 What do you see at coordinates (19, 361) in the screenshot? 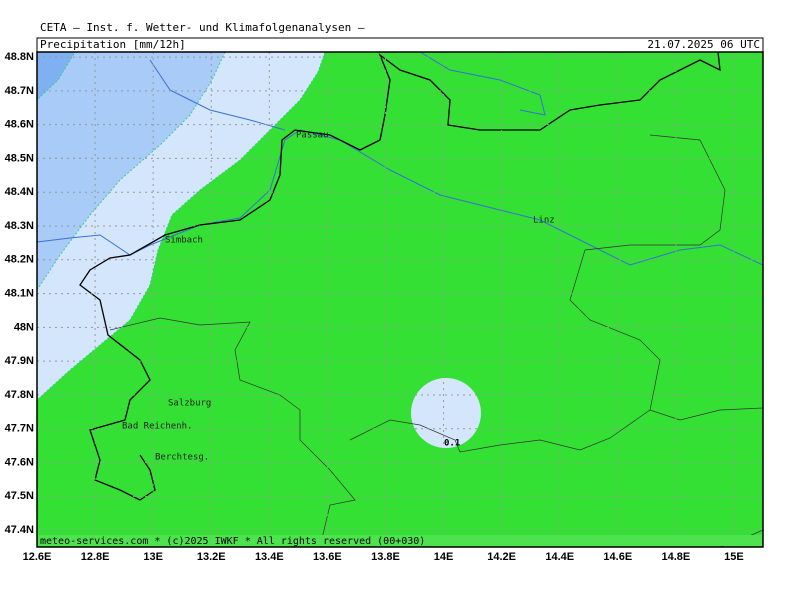
I see `y-tick-label: 47.9N` at bounding box center [19, 361].